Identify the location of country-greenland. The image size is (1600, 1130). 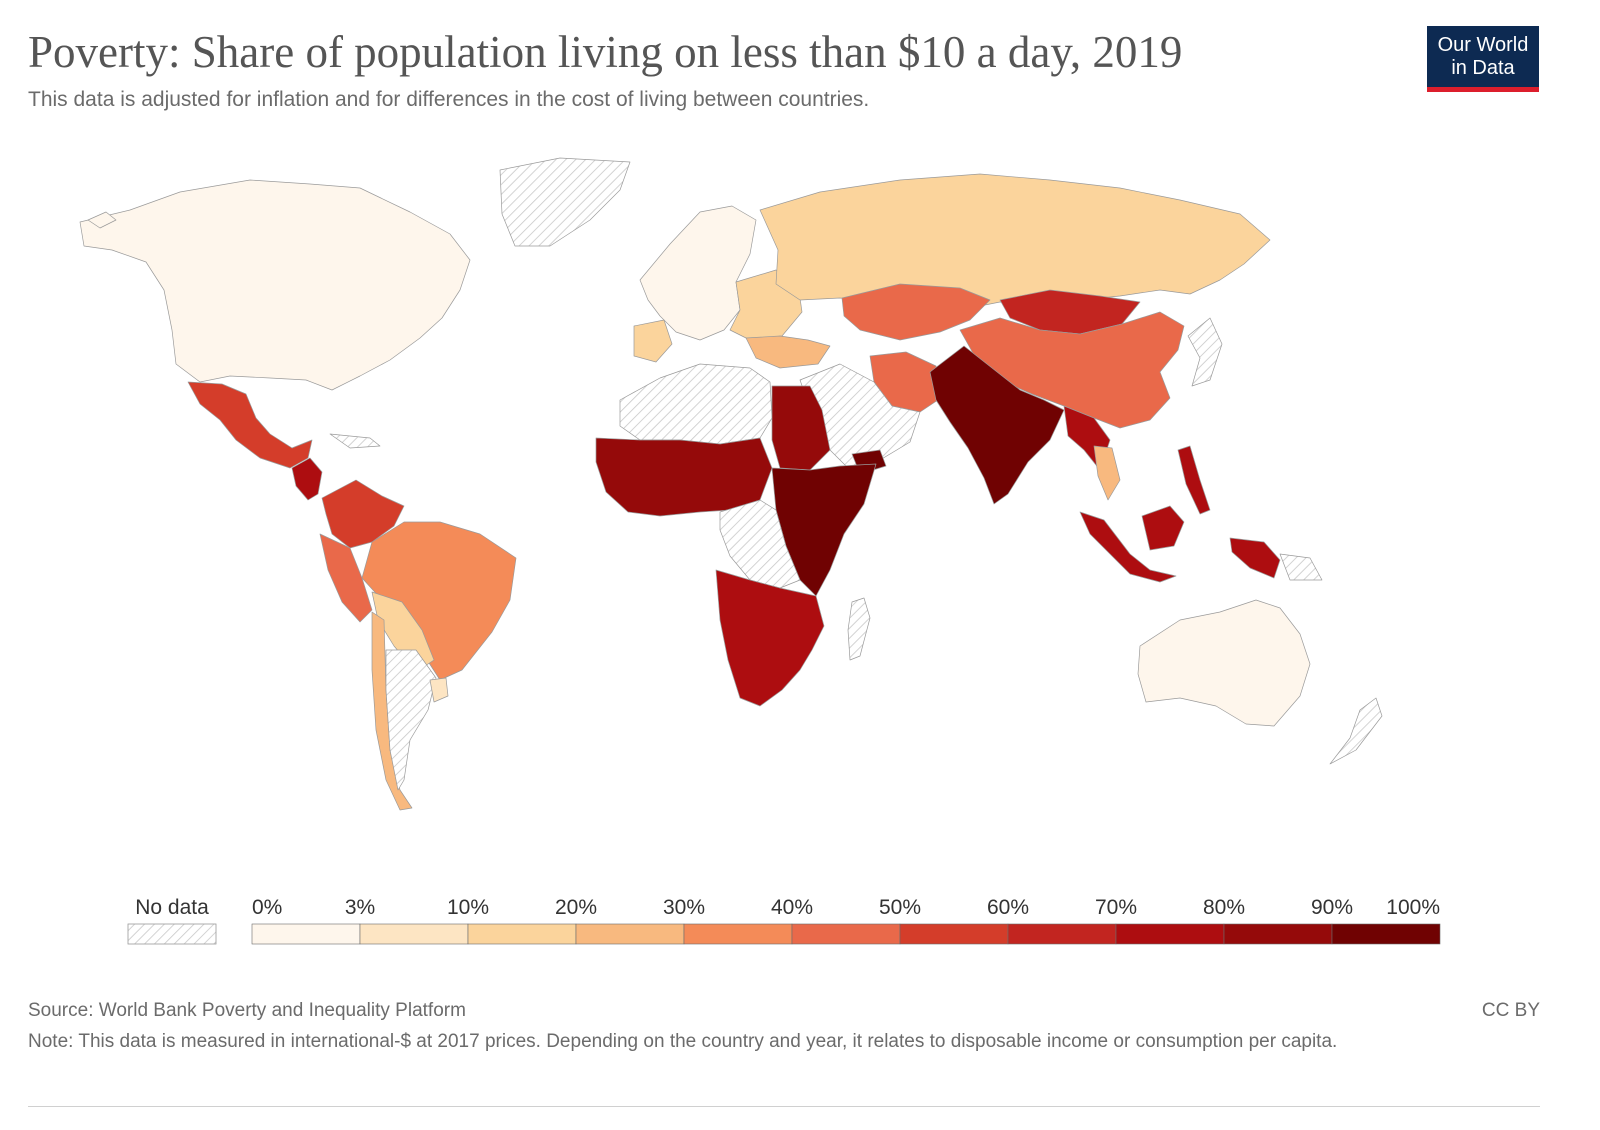
(565, 202).